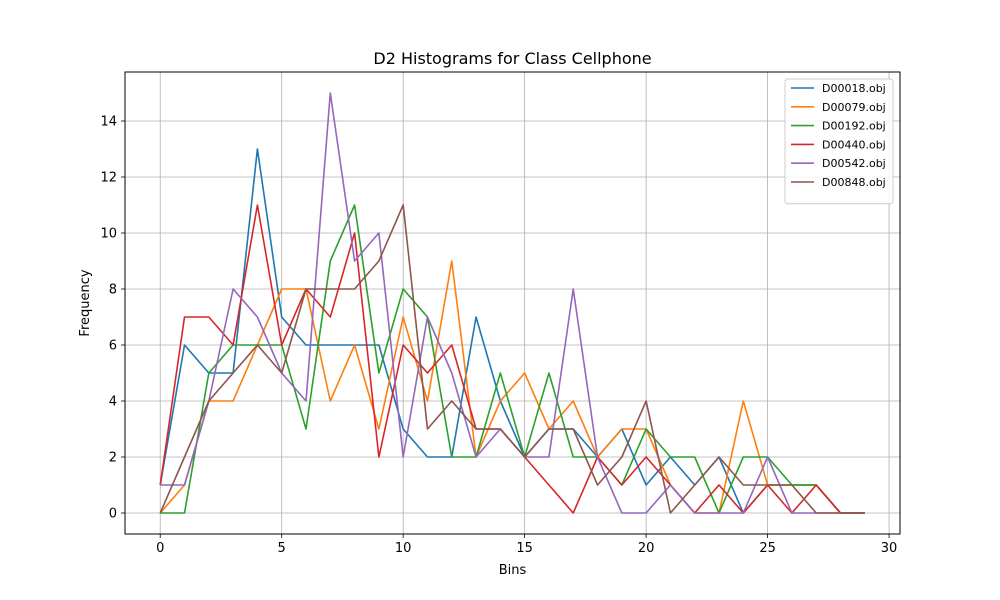 The image size is (1000, 600). Describe the element at coordinates (854, 88) in the screenshot. I see `legend-label: D00018.obj` at that location.